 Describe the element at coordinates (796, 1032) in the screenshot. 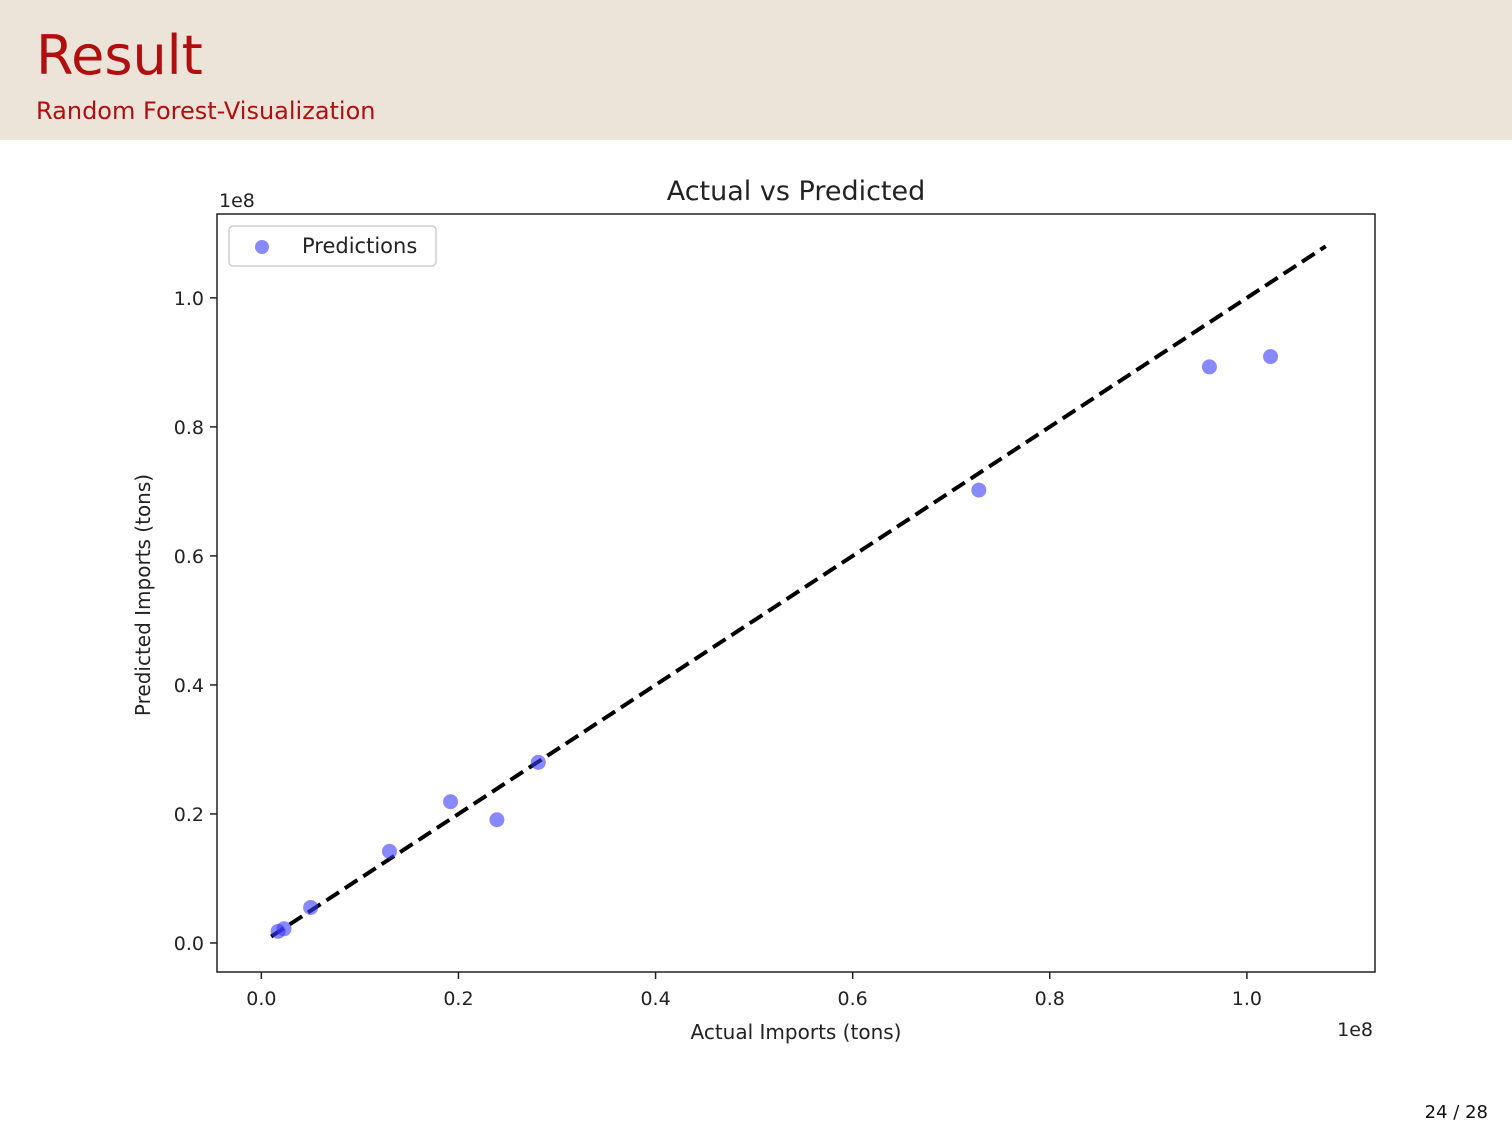

I see `x-axis-label: Actual Imports (tons)` at that location.